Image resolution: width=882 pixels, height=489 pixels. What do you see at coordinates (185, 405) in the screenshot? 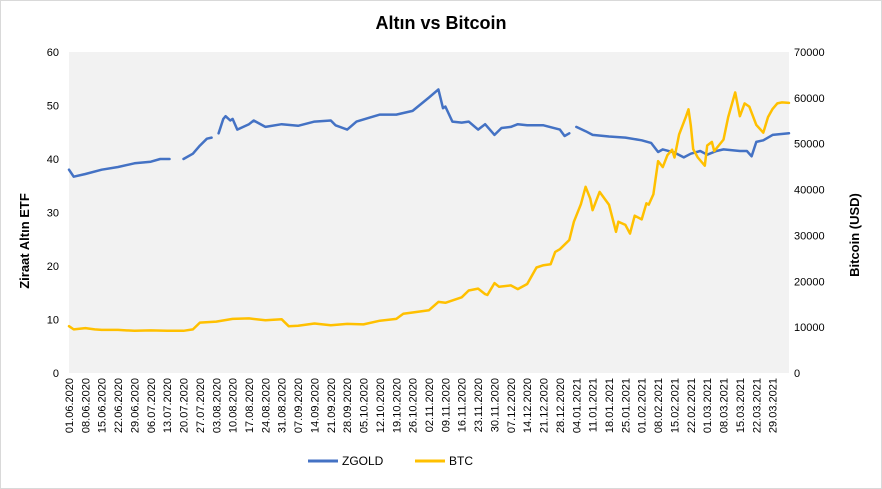
I see `x-tick-label: 20.07.2020` at bounding box center [185, 405].